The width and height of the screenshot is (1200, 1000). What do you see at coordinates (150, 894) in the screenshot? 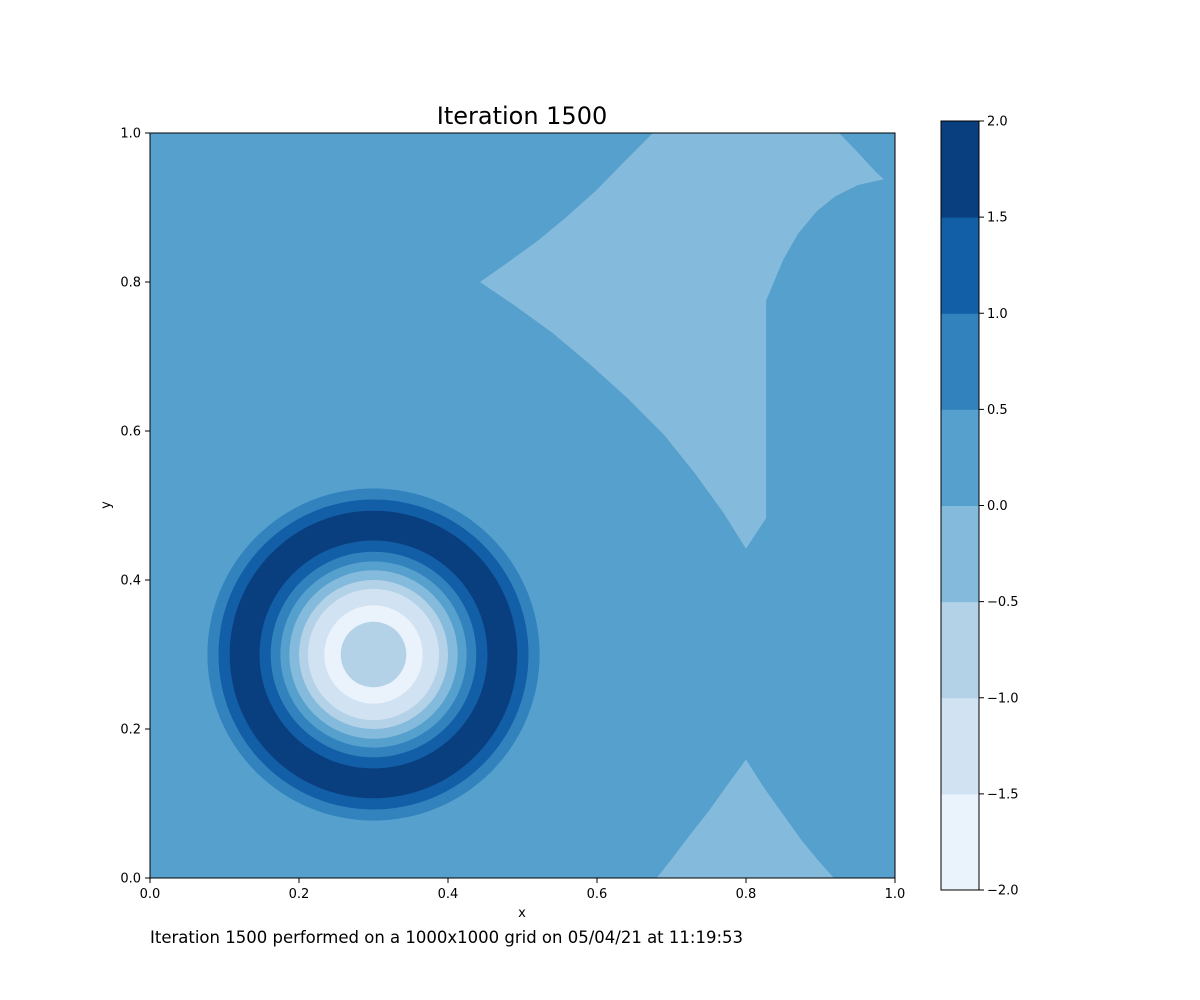
I see `x-tick-label: 0.0` at bounding box center [150, 894].